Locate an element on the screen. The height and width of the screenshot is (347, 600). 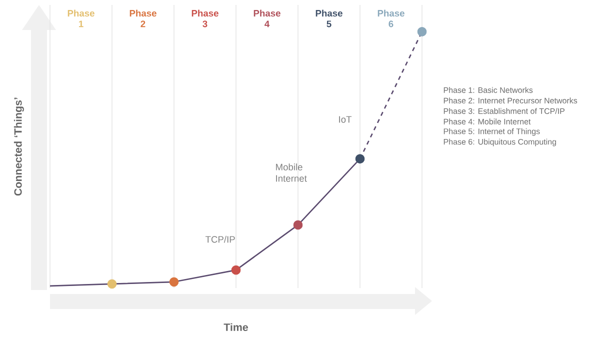
text: Phase 5 is located at coordinates (329, 19).